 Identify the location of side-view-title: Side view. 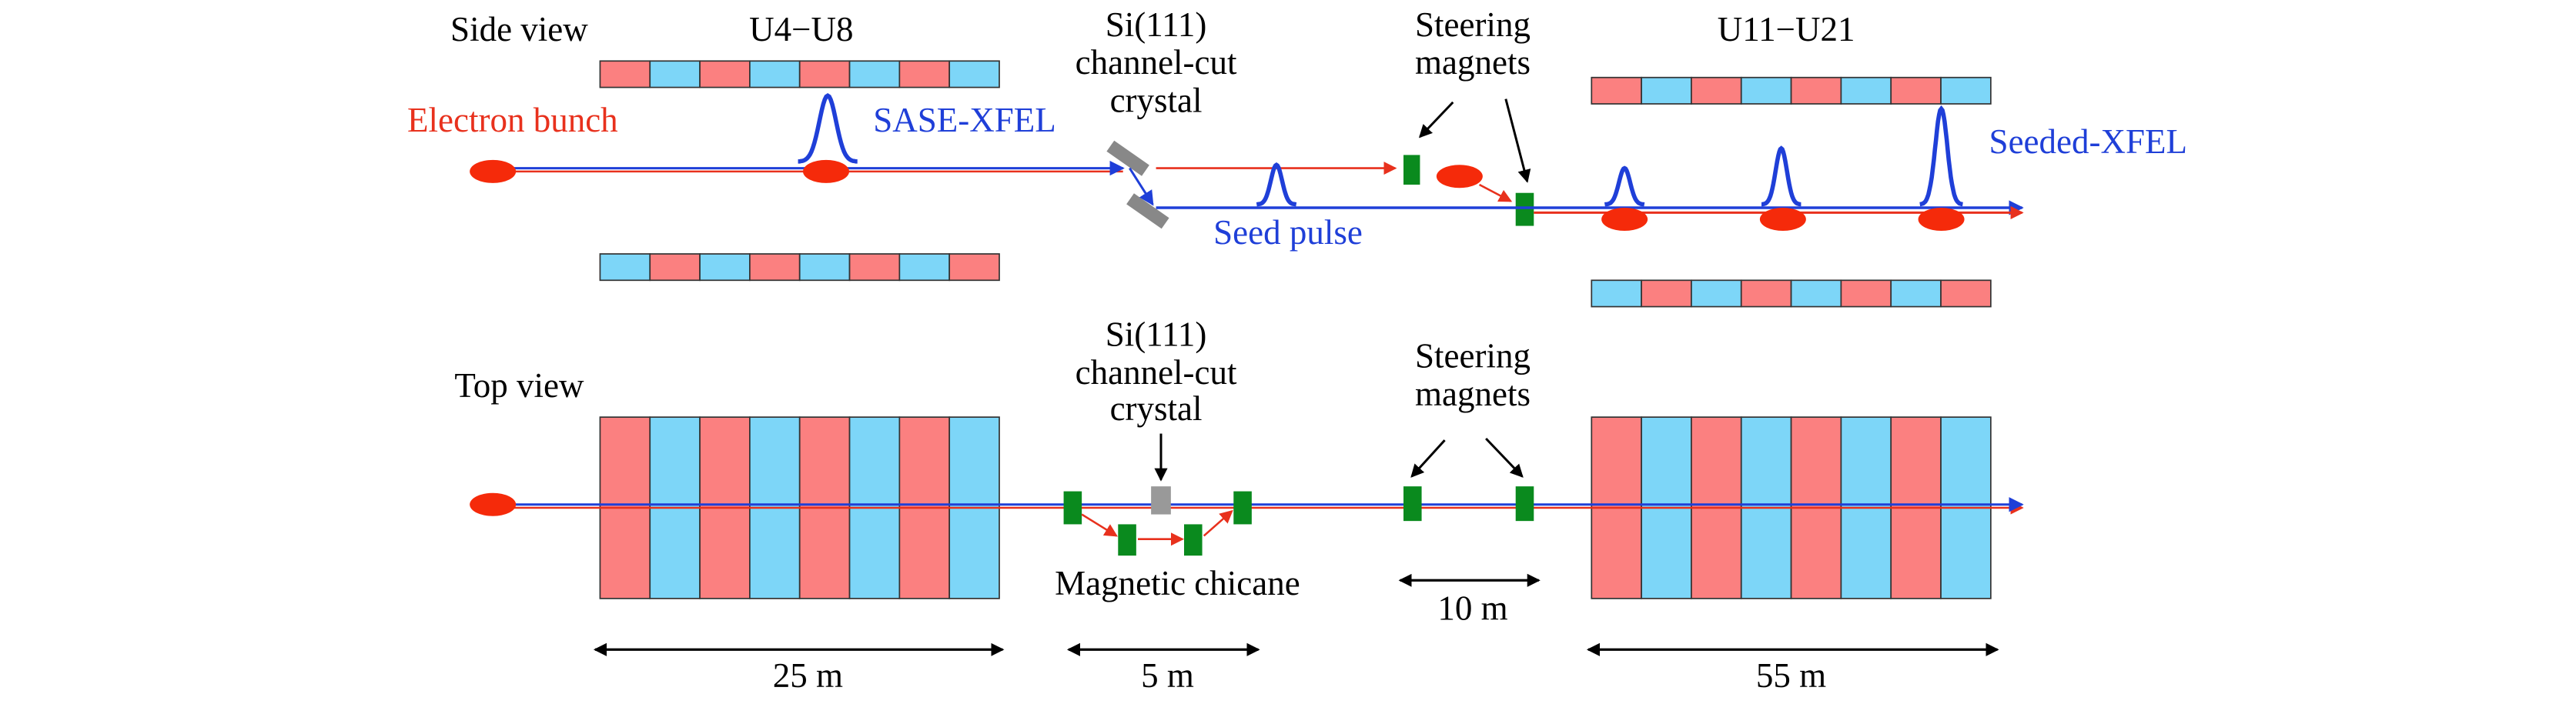
(519, 29).